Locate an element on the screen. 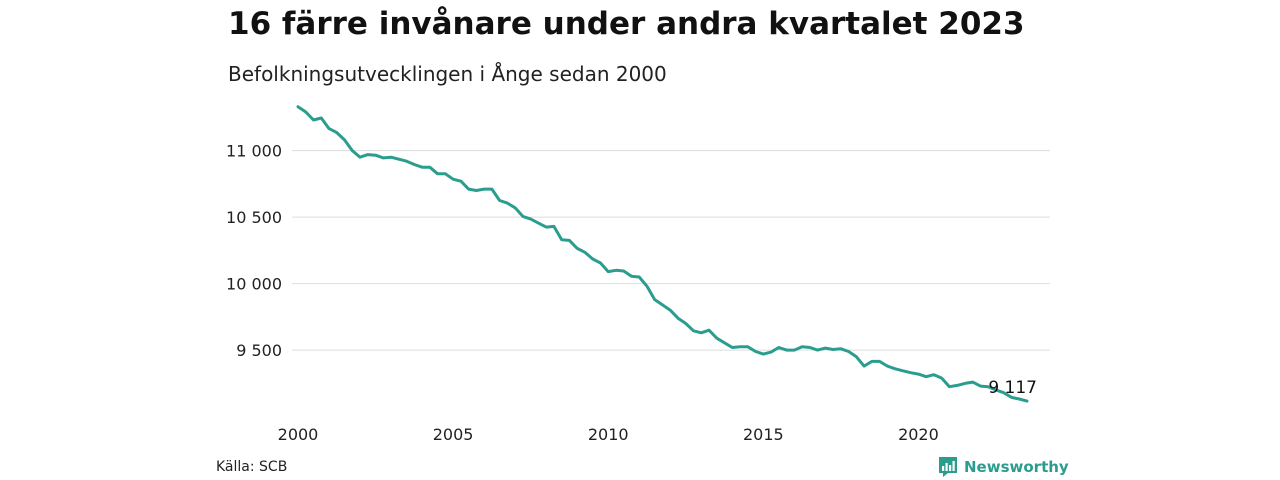 The height and width of the screenshot is (480, 1280). last-value-label: 9 117 is located at coordinates (1012, 388).